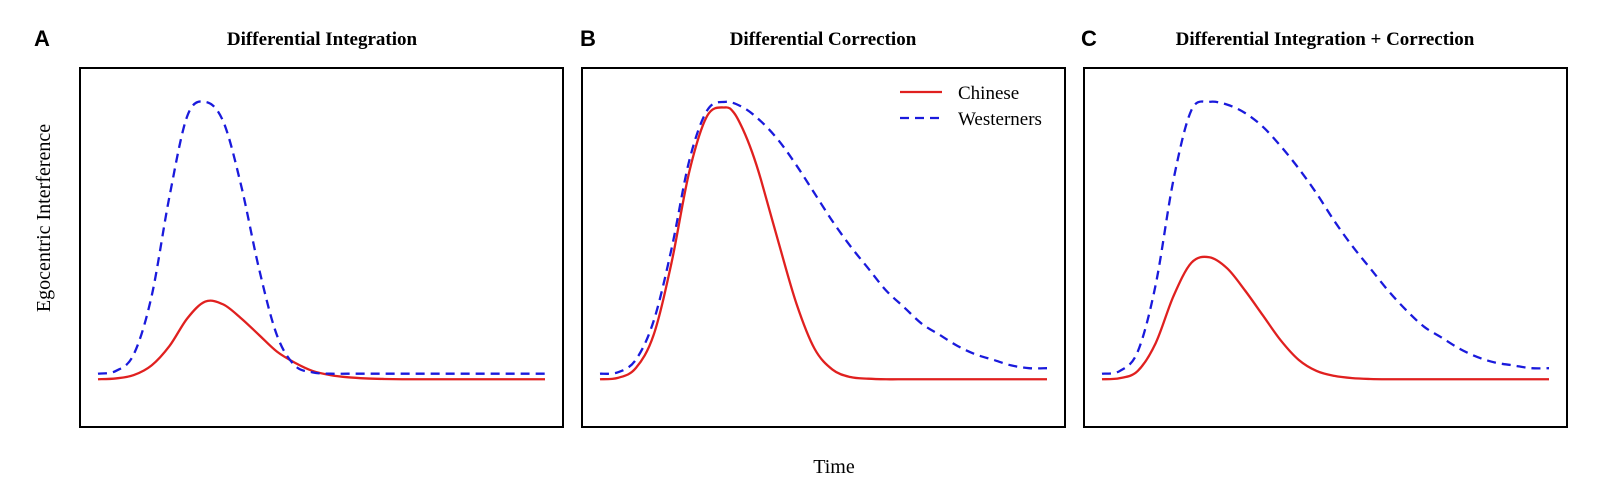 The width and height of the screenshot is (1600, 501). What do you see at coordinates (834, 467) in the screenshot?
I see `x-axis-label: Time` at bounding box center [834, 467].